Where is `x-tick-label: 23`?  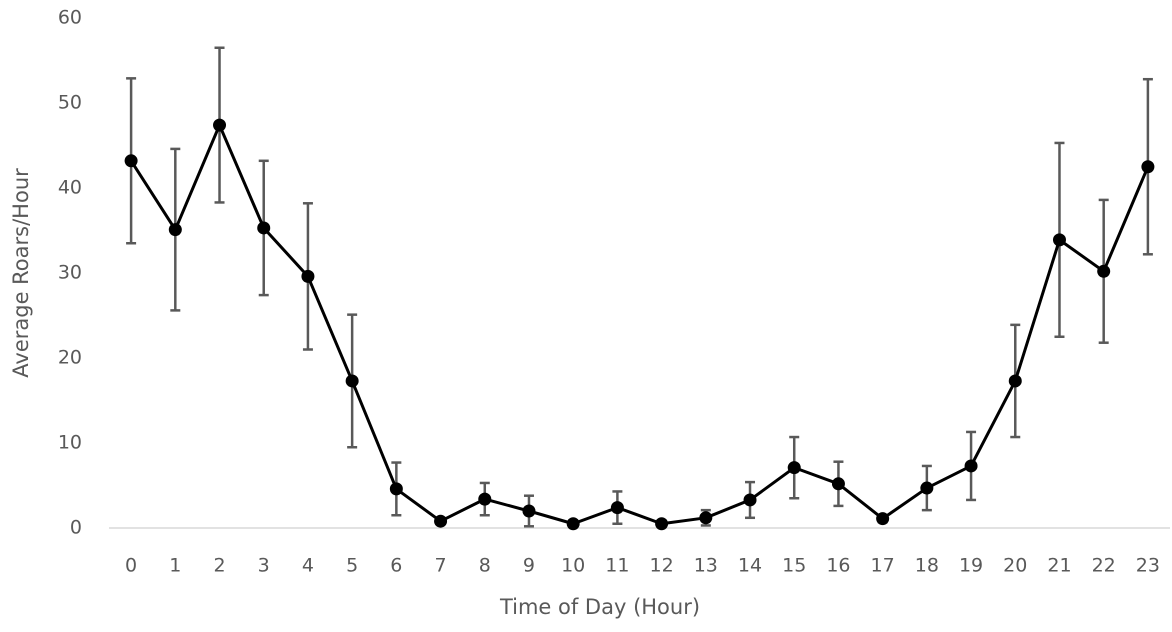
x-tick-label: 23 is located at coordinates (1148, 566).